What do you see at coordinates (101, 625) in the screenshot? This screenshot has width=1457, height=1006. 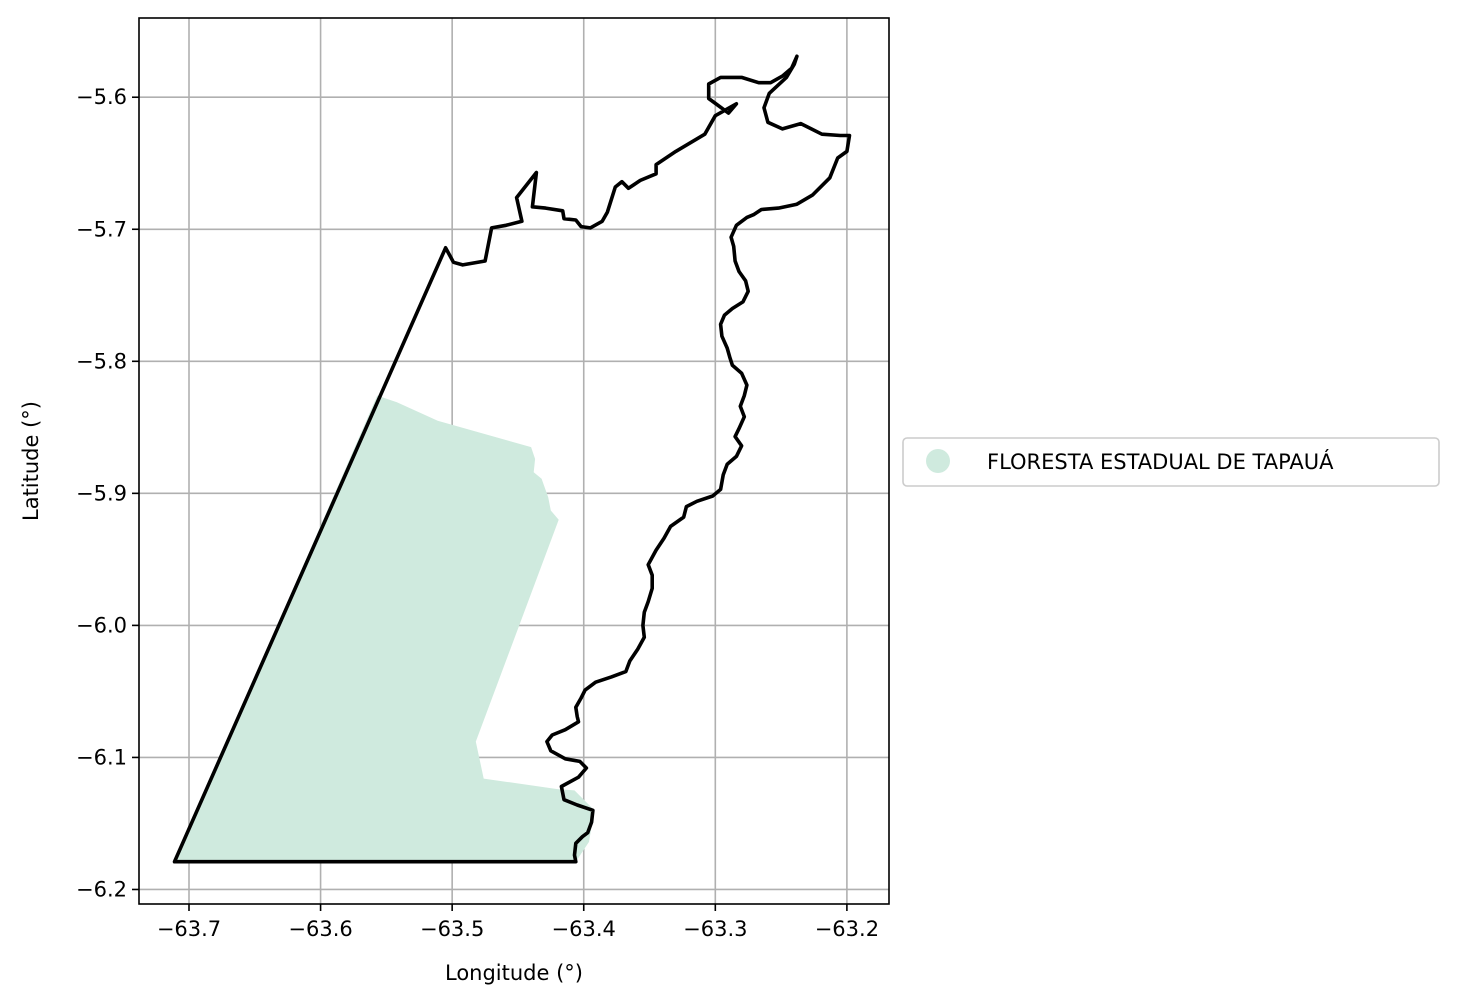 I see `y-tick-label: −6.0` at bounding box center [101, 625].